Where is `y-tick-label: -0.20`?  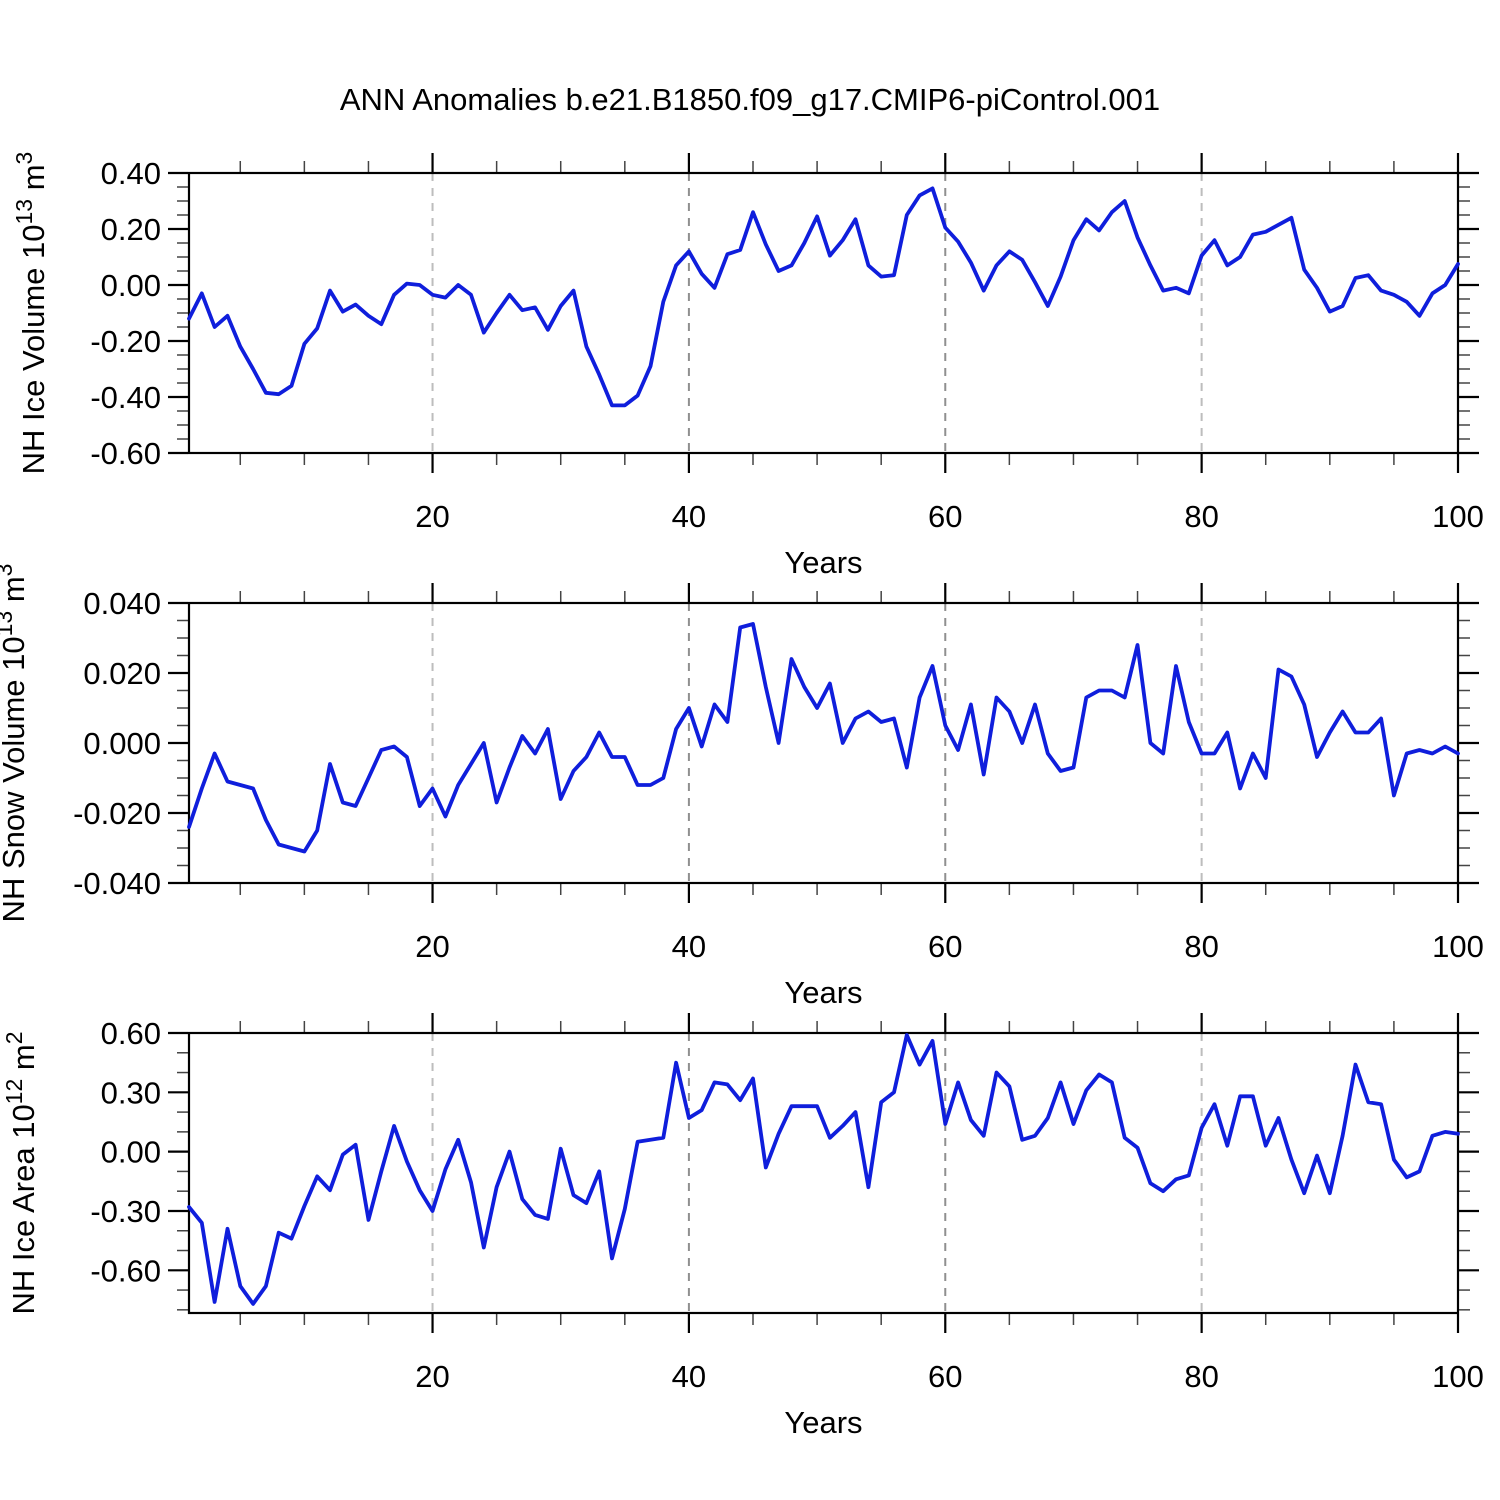
y-tick-label: -0.20 is located at coordinates (125, 341).